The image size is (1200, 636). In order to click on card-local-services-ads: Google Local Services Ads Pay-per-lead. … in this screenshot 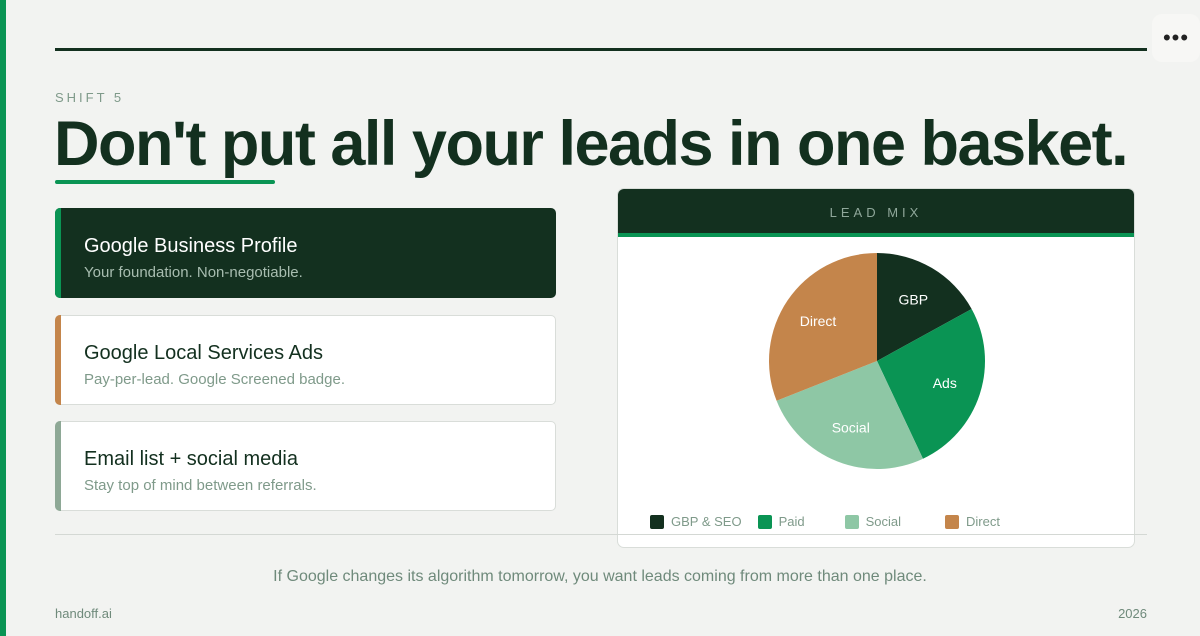, I will do `click(305, 360)`.